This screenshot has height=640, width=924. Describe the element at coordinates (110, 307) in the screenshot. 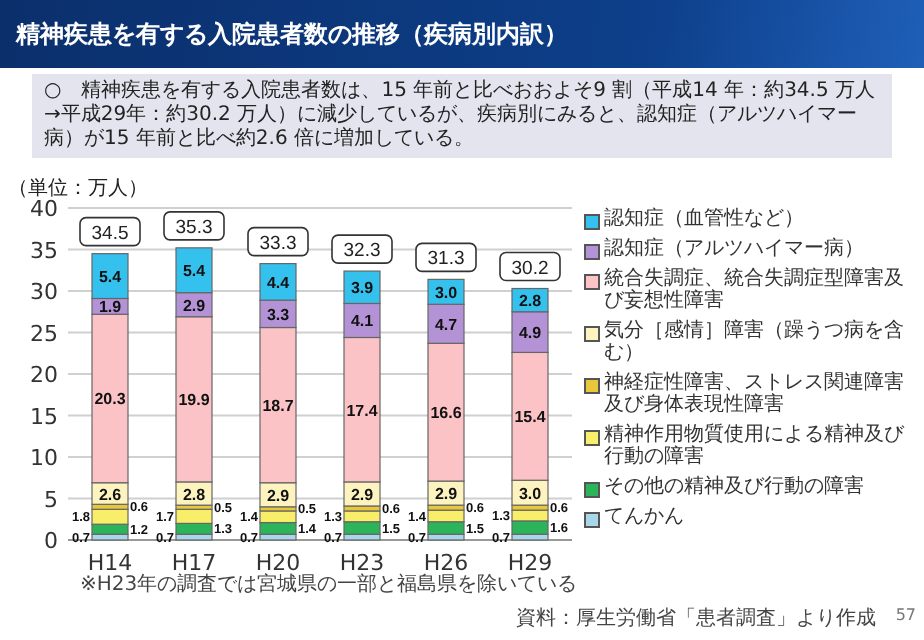

I see `data-label: 1.9` at that location.